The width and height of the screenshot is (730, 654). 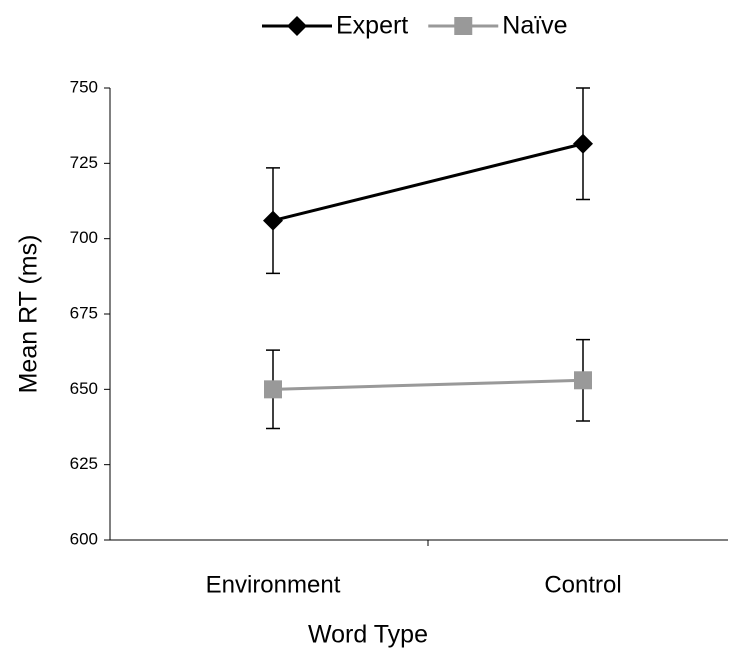 What do you see at coordinates (84, 538) in the screenshot?
I see `y-tick-label: 600` at bounding box center [84, 538].